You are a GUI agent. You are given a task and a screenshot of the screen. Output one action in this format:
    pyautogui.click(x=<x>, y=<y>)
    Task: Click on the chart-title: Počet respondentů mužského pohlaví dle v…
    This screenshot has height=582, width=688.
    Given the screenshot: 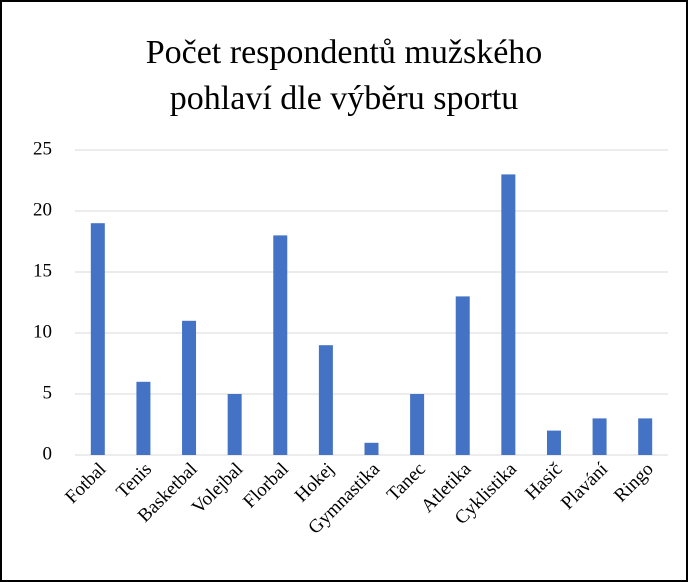 What is the action you would take?
    pyautogui.click(x=344, y=75)
    